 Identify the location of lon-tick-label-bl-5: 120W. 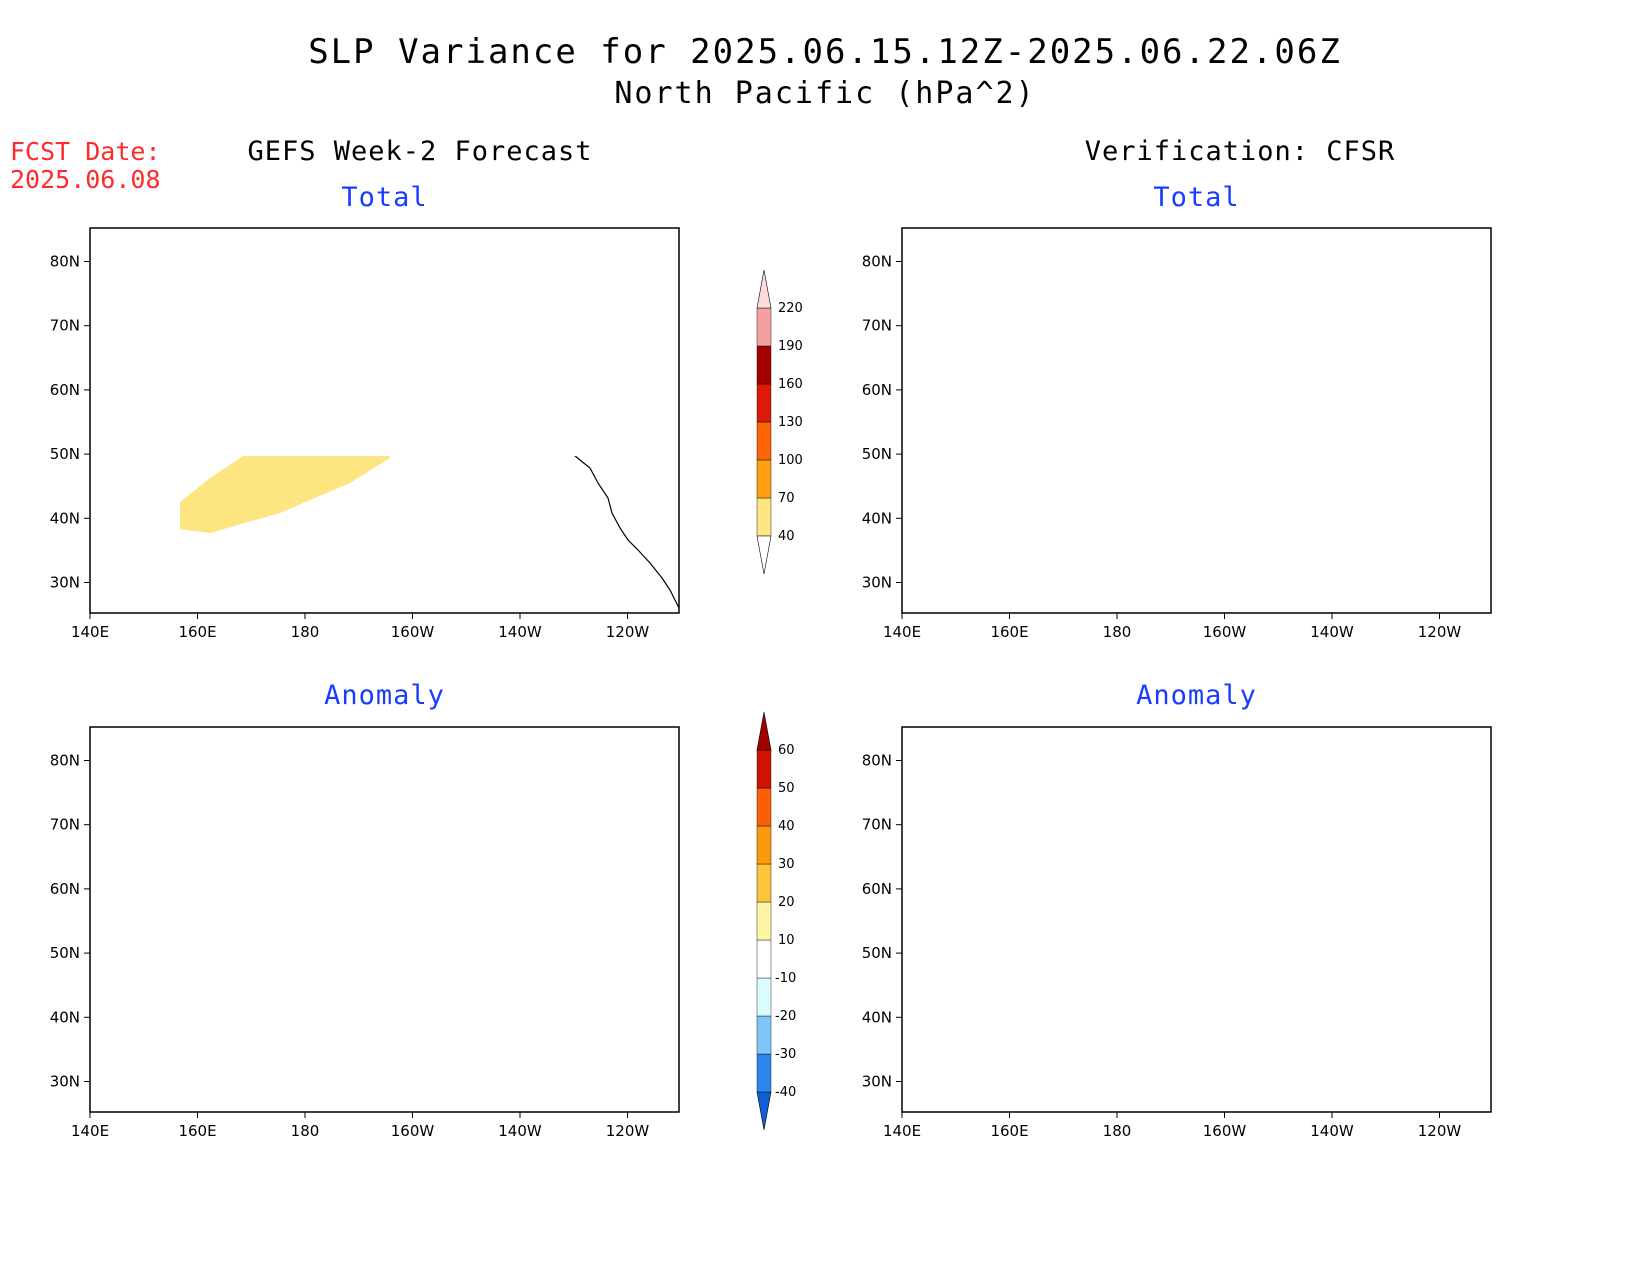
(628, 1131).